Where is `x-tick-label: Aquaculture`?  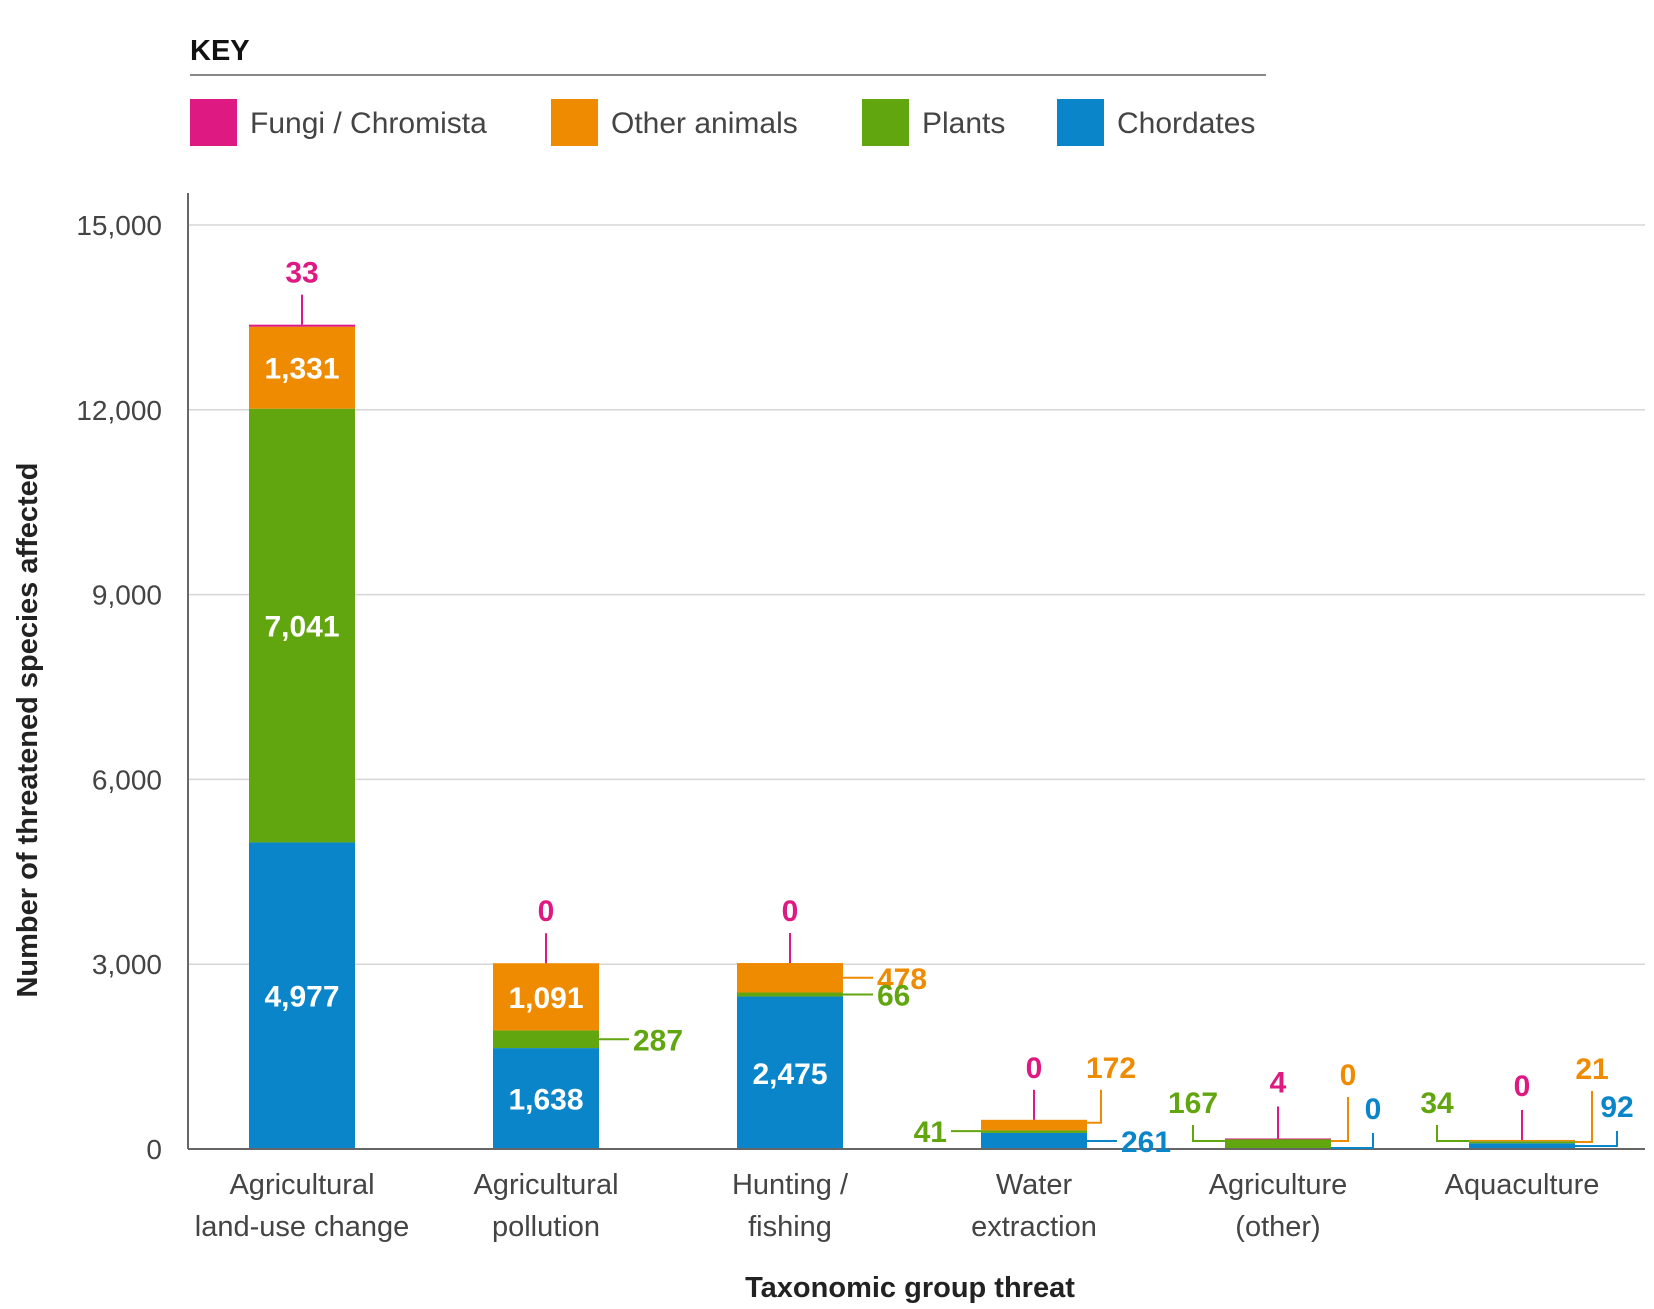
x-tick-label: Aquaculture is located at coordinates (1522, 1185).